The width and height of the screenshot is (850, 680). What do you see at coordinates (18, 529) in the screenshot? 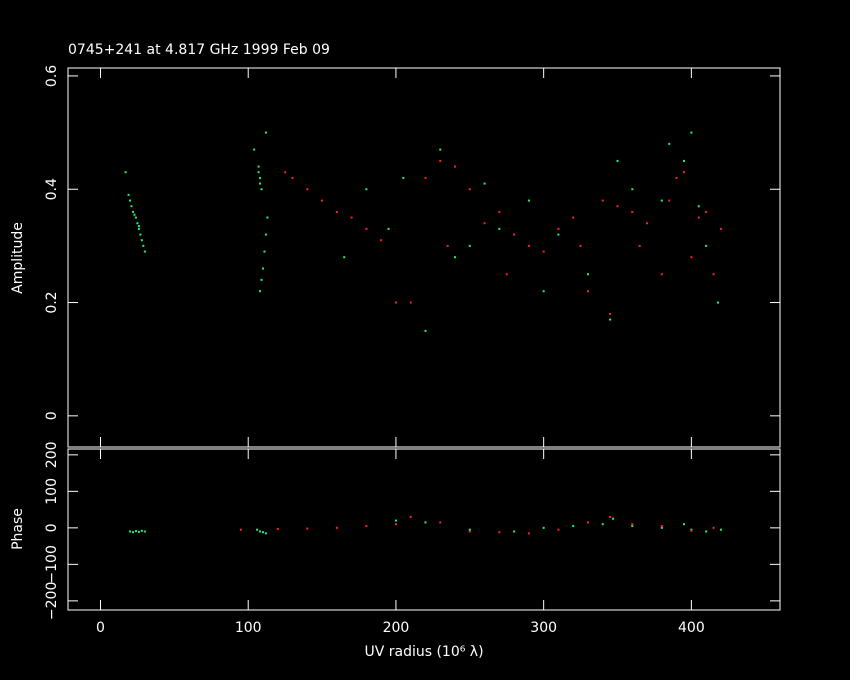
I see `y-axis-label: Phase` at bounding box center [18, 529].